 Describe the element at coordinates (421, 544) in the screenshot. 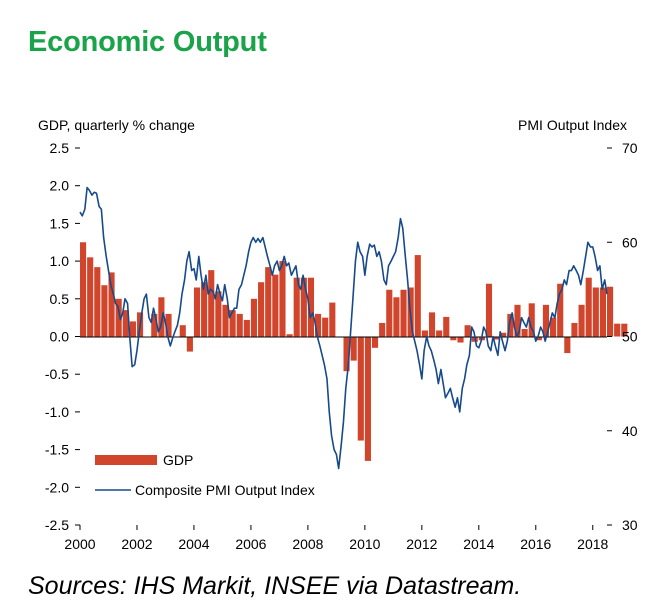

I see `x-tick-label: 2012` at that location.